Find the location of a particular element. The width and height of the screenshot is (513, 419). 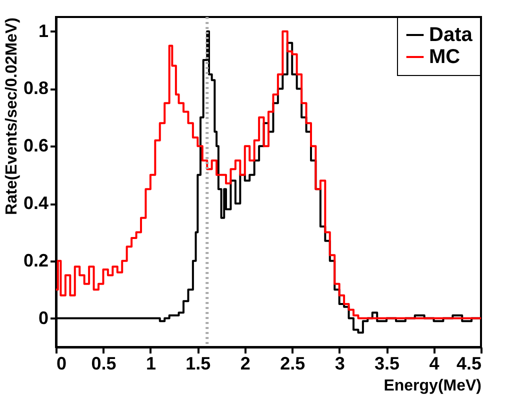

y-tick-label: 0.4 is located at coordinates (35, 203).